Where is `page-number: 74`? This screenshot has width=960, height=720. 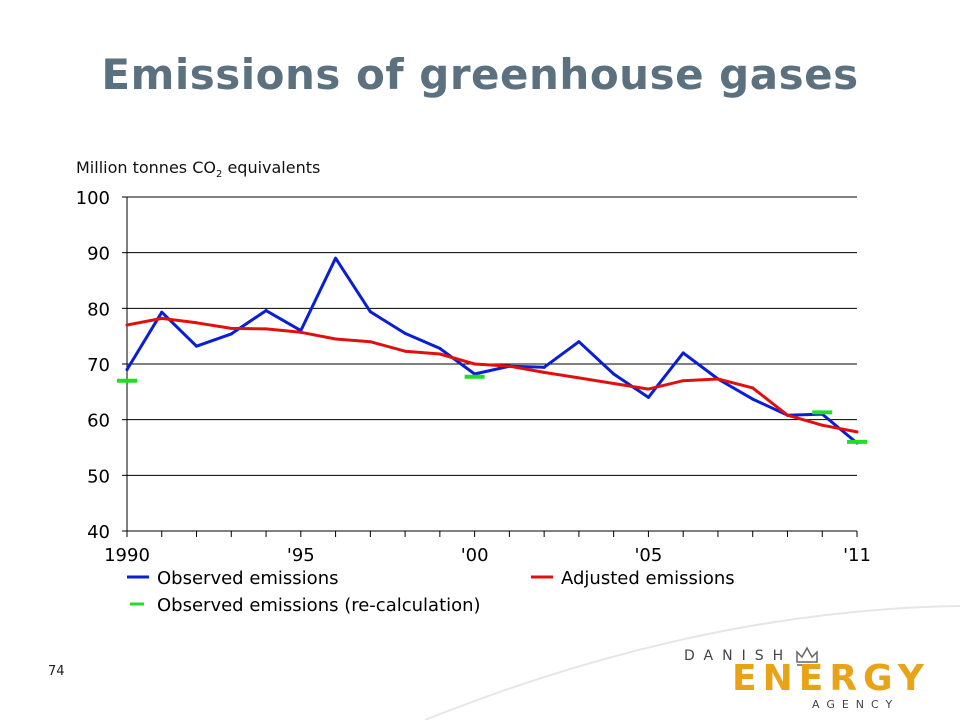
page-number: 74 is located at coordinates (56, 671).